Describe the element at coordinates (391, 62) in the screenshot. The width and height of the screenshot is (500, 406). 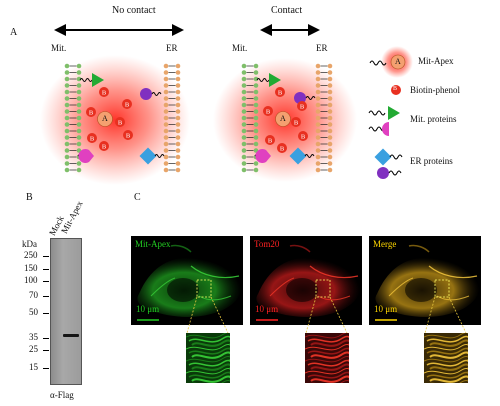
I see `mit-apex-icon` at that location.